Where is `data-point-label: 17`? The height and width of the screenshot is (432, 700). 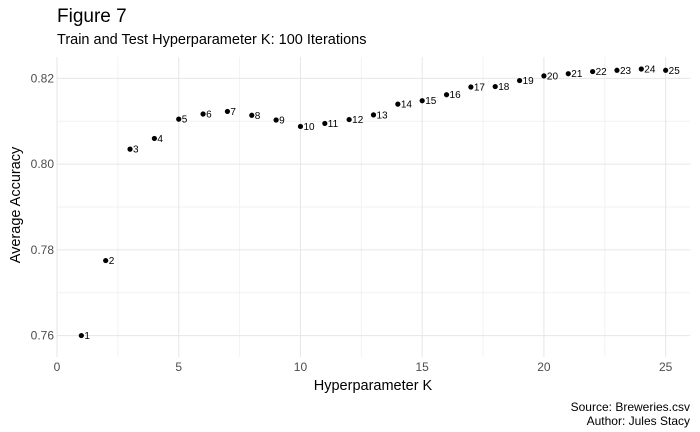
data-point-label: 17 is located at coordinates (480, 88).